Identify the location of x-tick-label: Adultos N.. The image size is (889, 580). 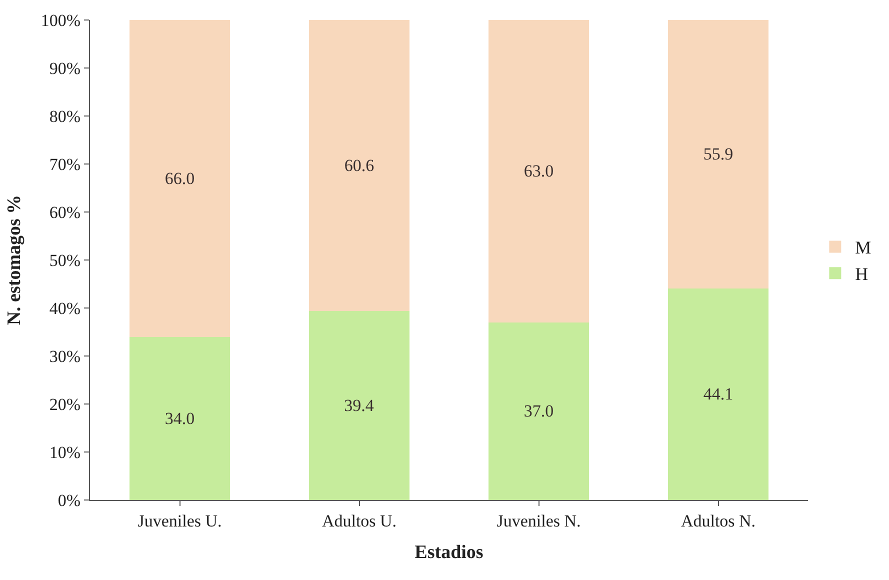
(718, 520).